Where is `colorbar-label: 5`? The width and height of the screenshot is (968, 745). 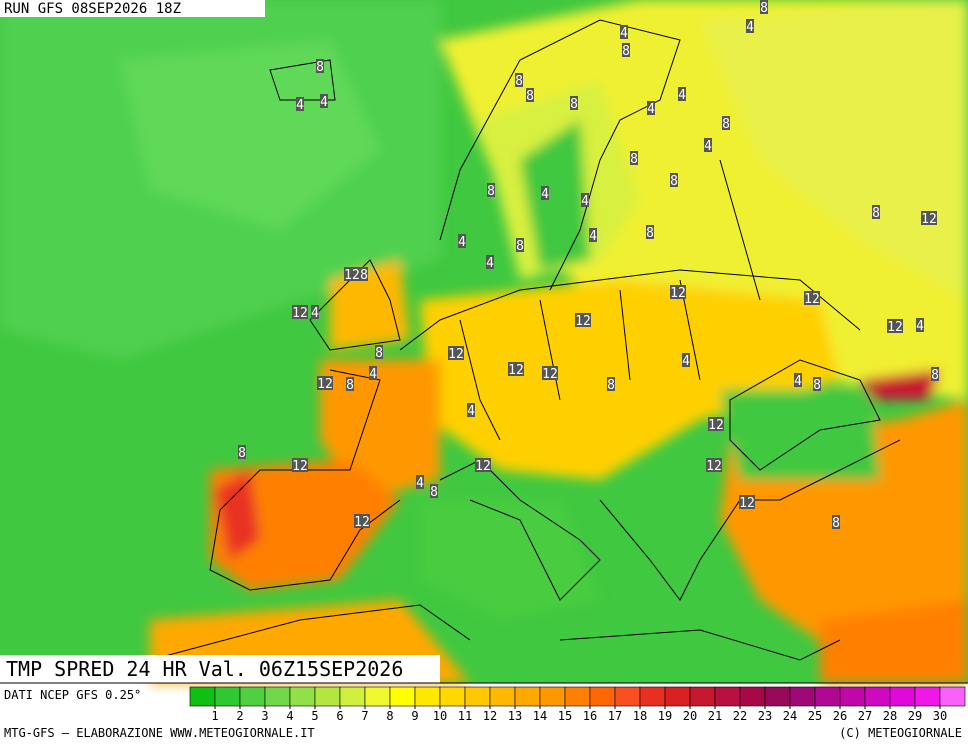
colorbar-label: 5 is located at coordinates (314, 716).